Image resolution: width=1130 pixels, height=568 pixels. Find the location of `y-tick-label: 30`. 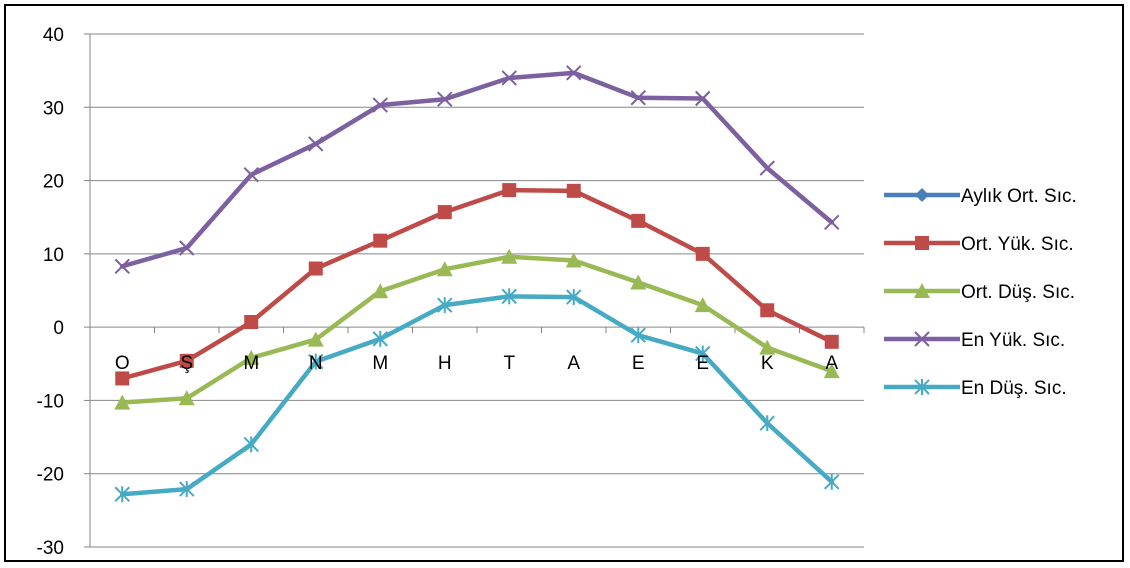

y-tick-label: 30 is located at coordinates (53, 108).